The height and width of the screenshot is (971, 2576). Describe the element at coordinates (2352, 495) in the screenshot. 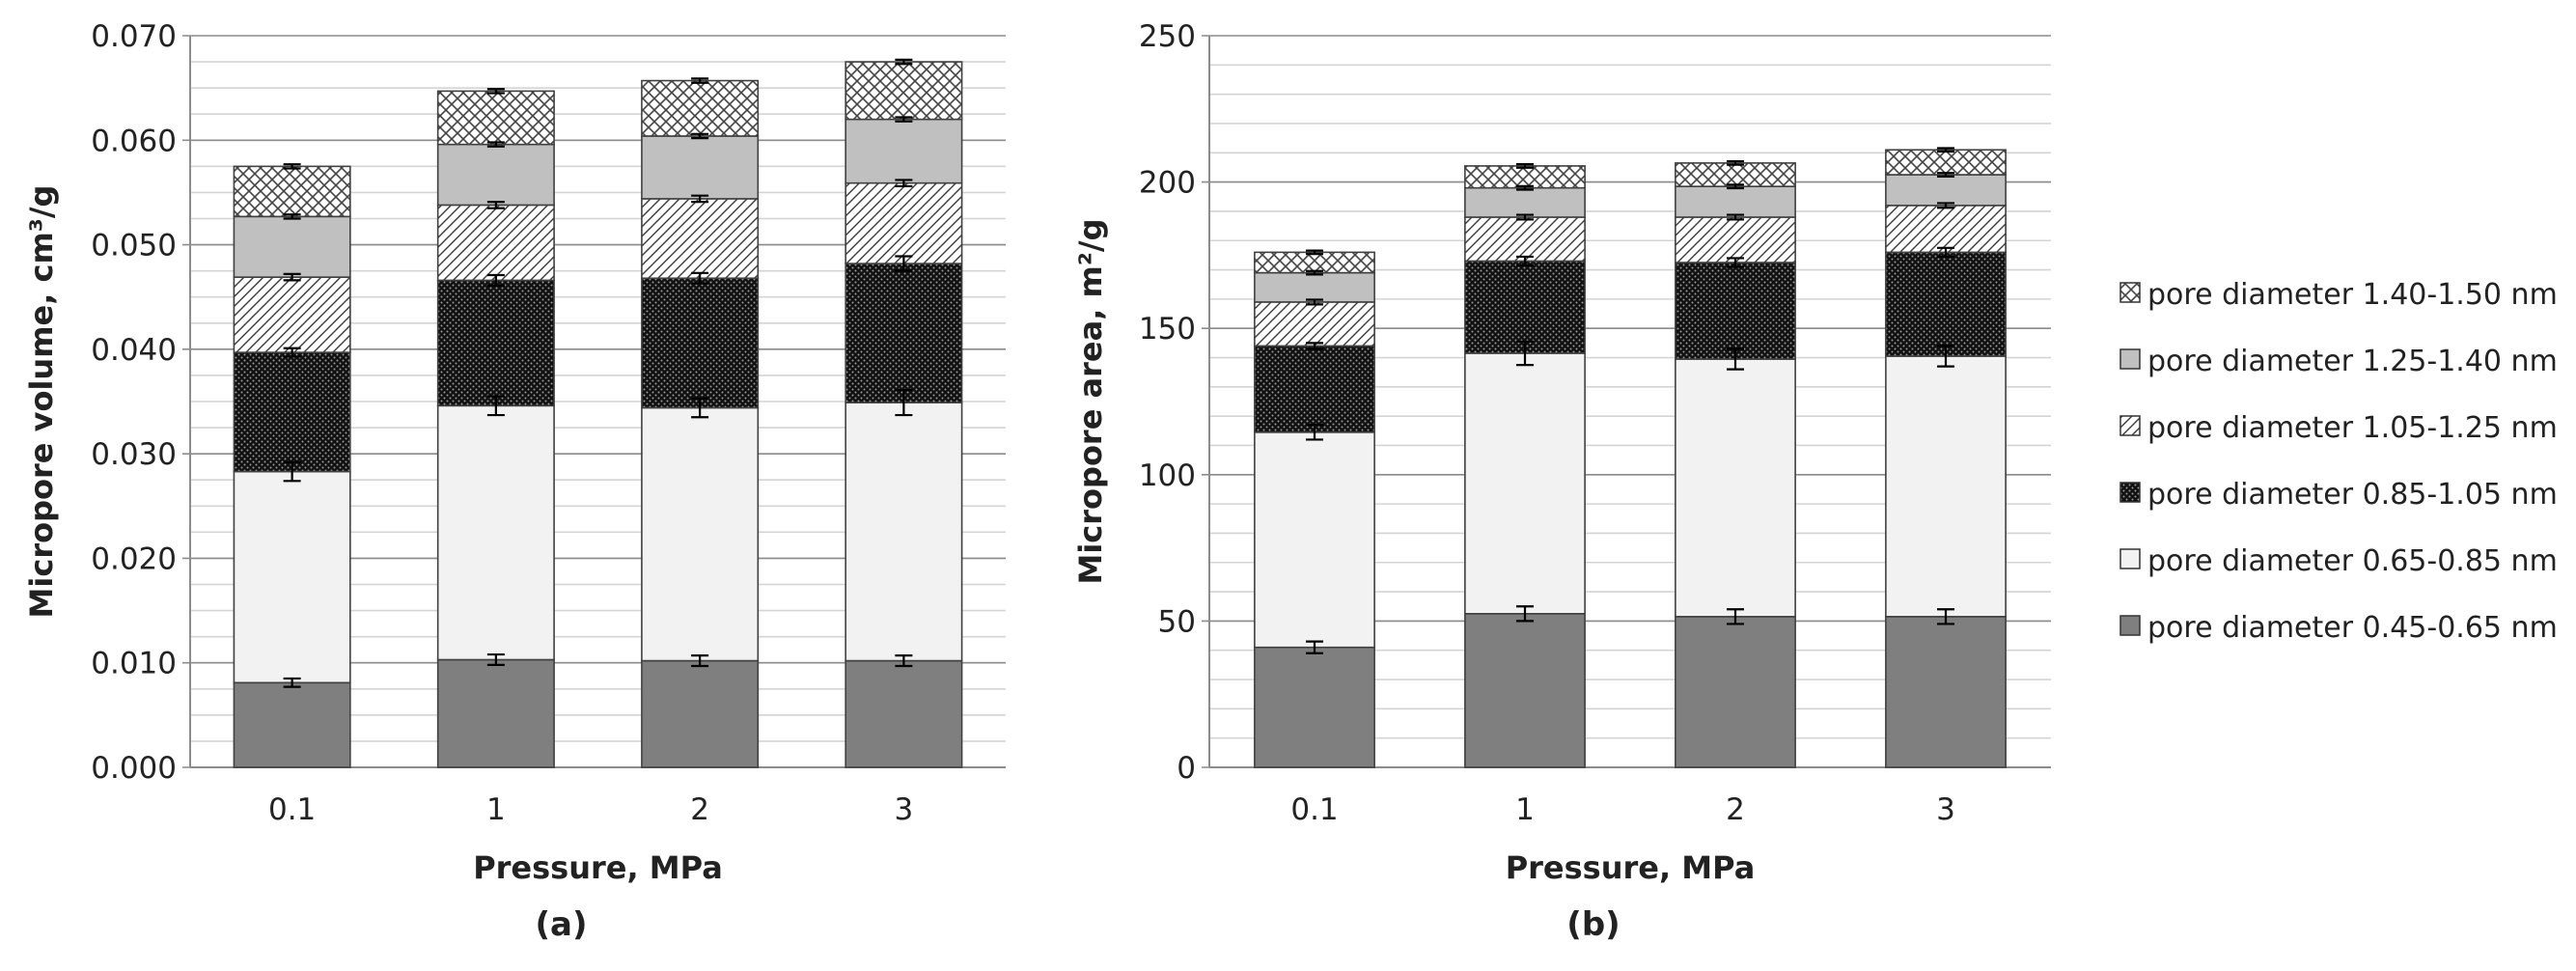

I see `legend-label: pore diameter 0.85-1.05 nm` at that location.